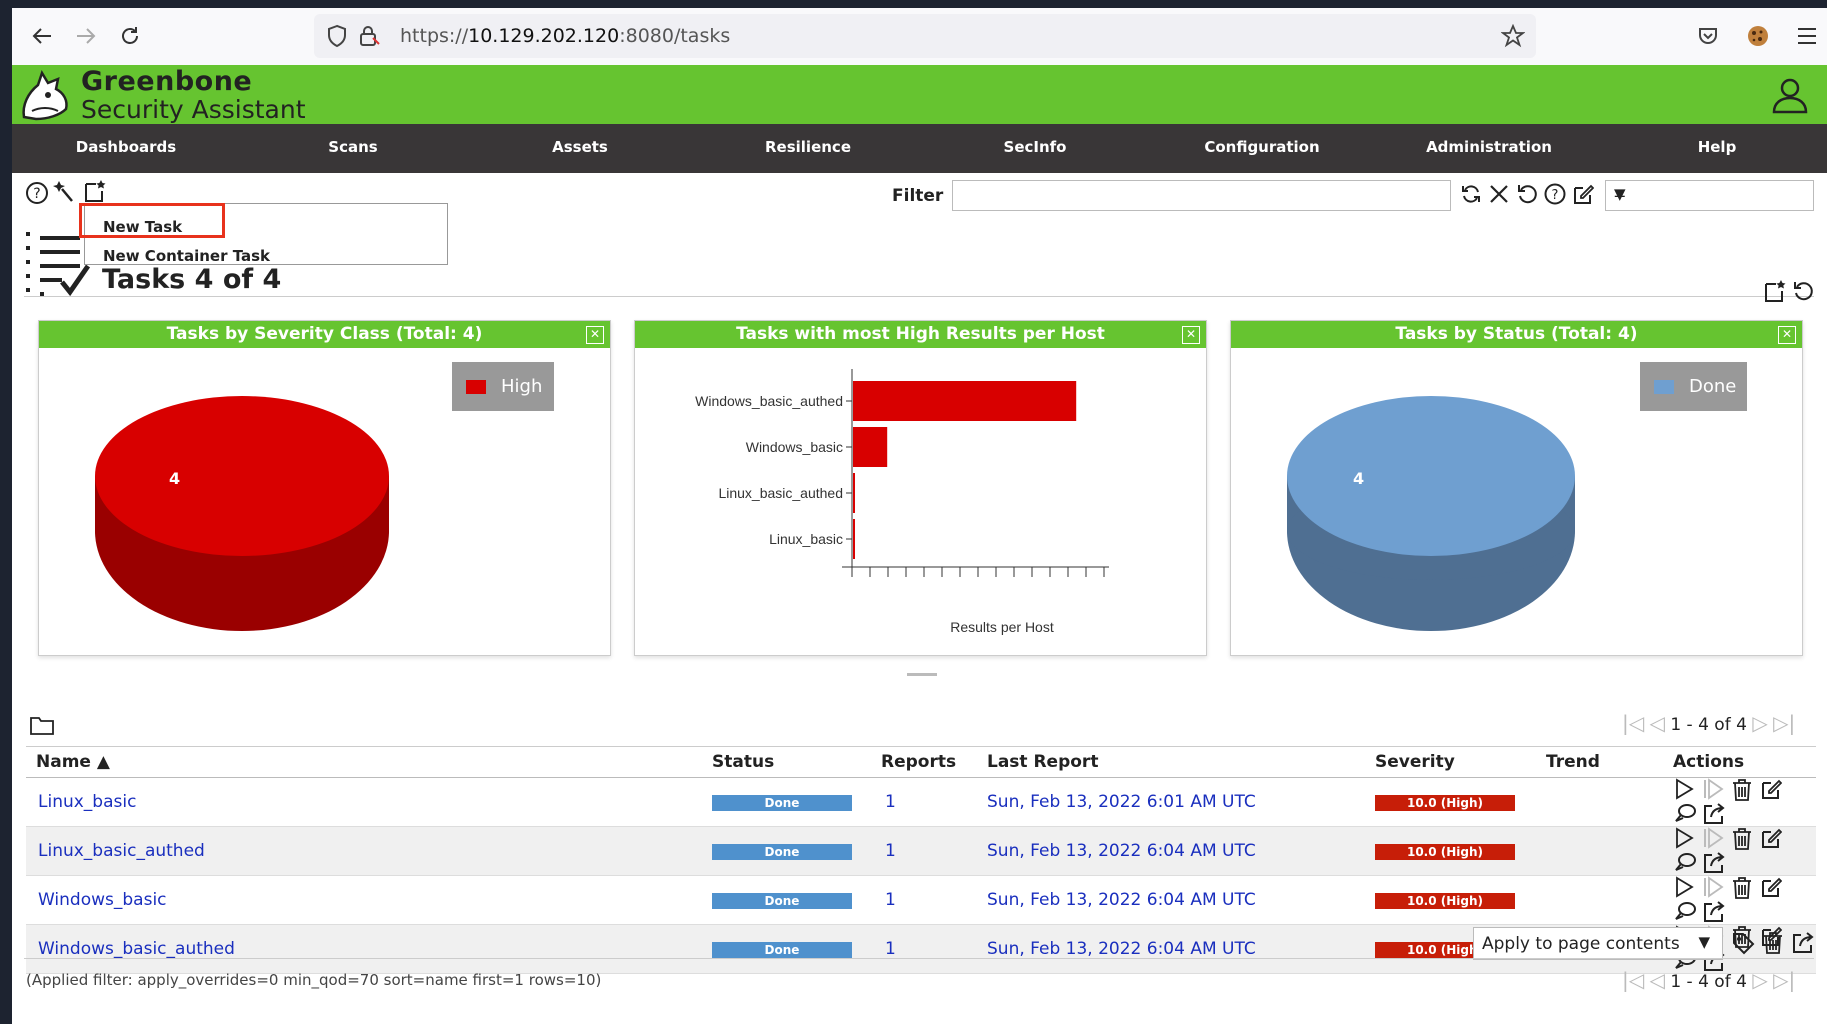 Image resolution: width=1827 pixels, height=1024 pixels. I want to click on last-report-link: Sun, Feb 13, 2022 6:01 AM UTC, so click(1121, 802).